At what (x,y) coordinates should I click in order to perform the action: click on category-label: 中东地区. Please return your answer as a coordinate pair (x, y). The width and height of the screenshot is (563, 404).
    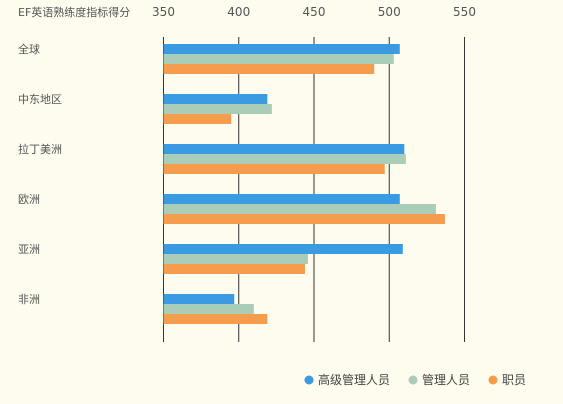
    Looking at the image, I should click on (40, 99).